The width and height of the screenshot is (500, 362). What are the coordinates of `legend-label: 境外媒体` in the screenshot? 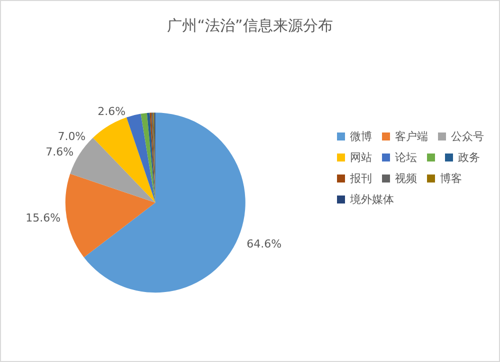 It's located at (371, 199).